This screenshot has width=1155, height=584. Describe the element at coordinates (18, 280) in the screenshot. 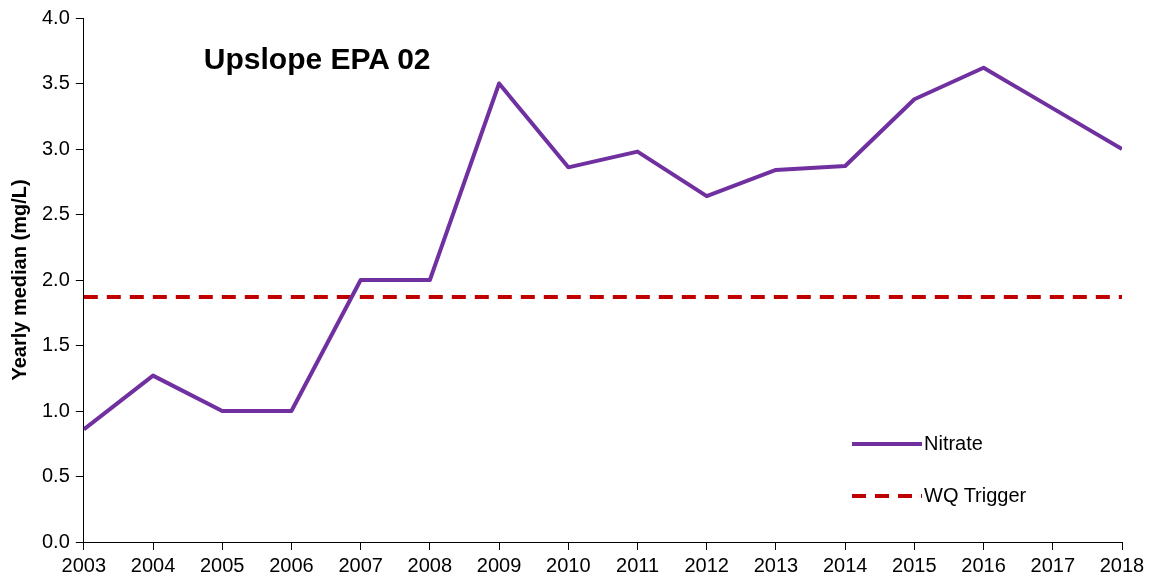

I see `y-axis-title: Yearly median (mg/L)` at that location.